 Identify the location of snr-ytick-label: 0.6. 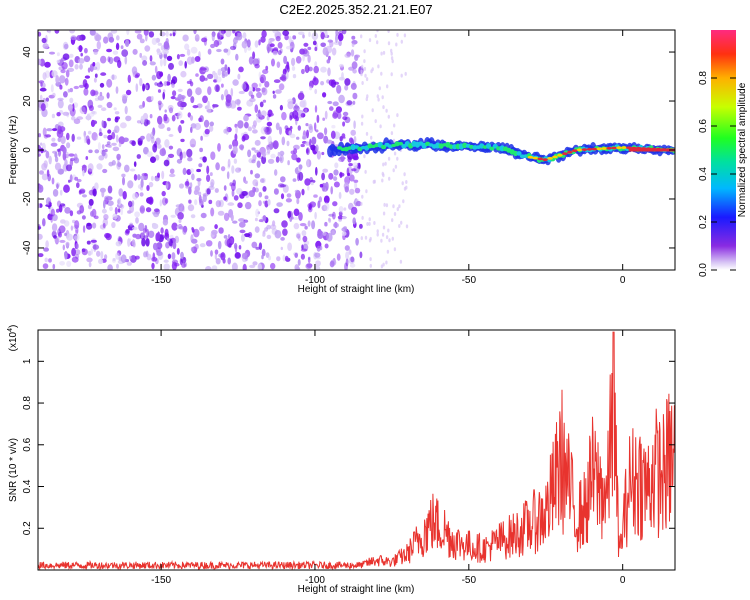
(27, 444).